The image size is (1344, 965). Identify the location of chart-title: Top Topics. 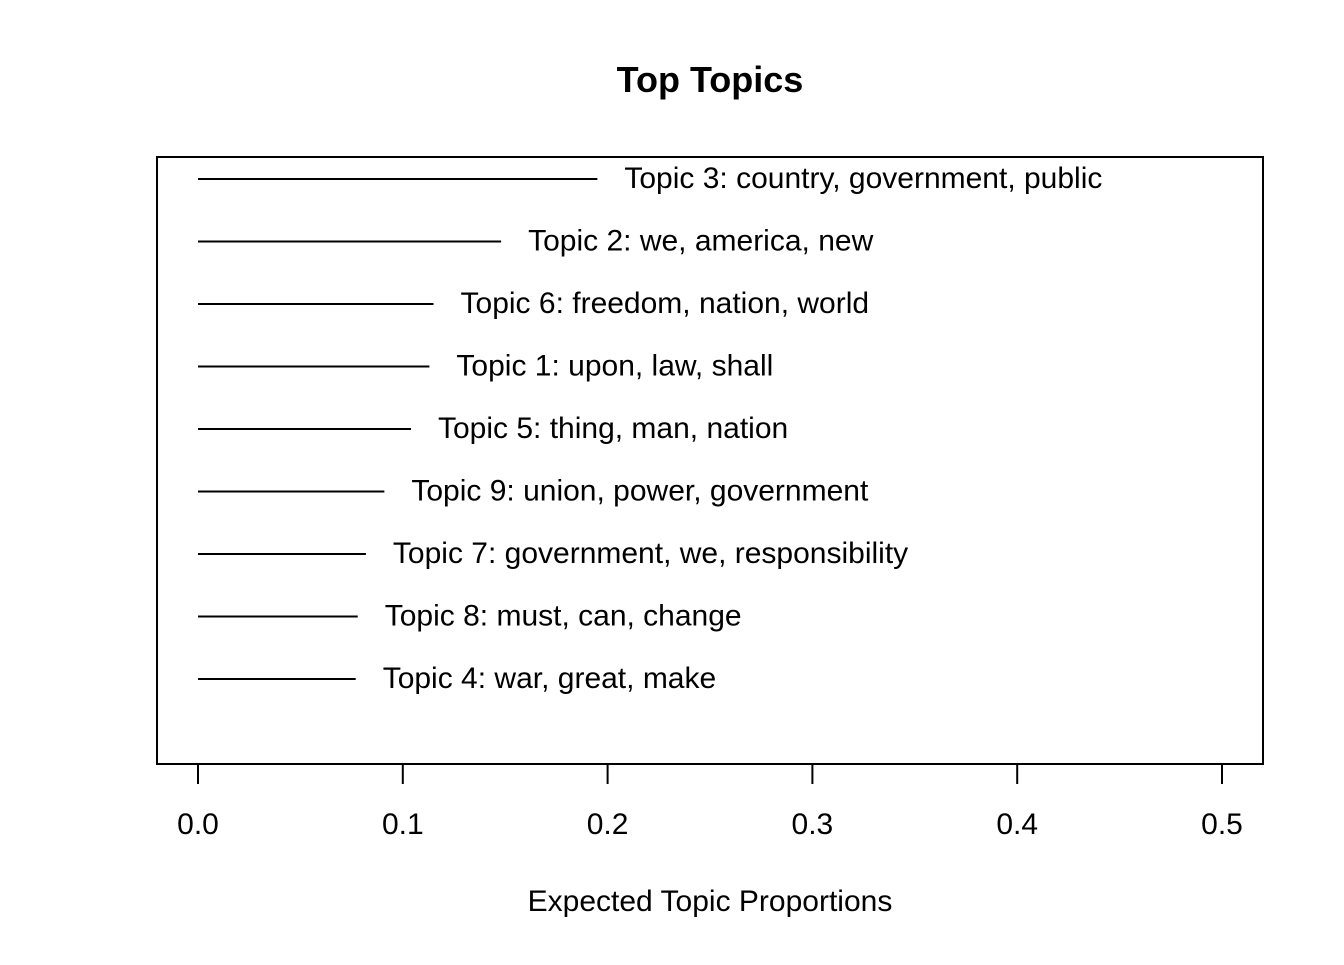
(710, 79).